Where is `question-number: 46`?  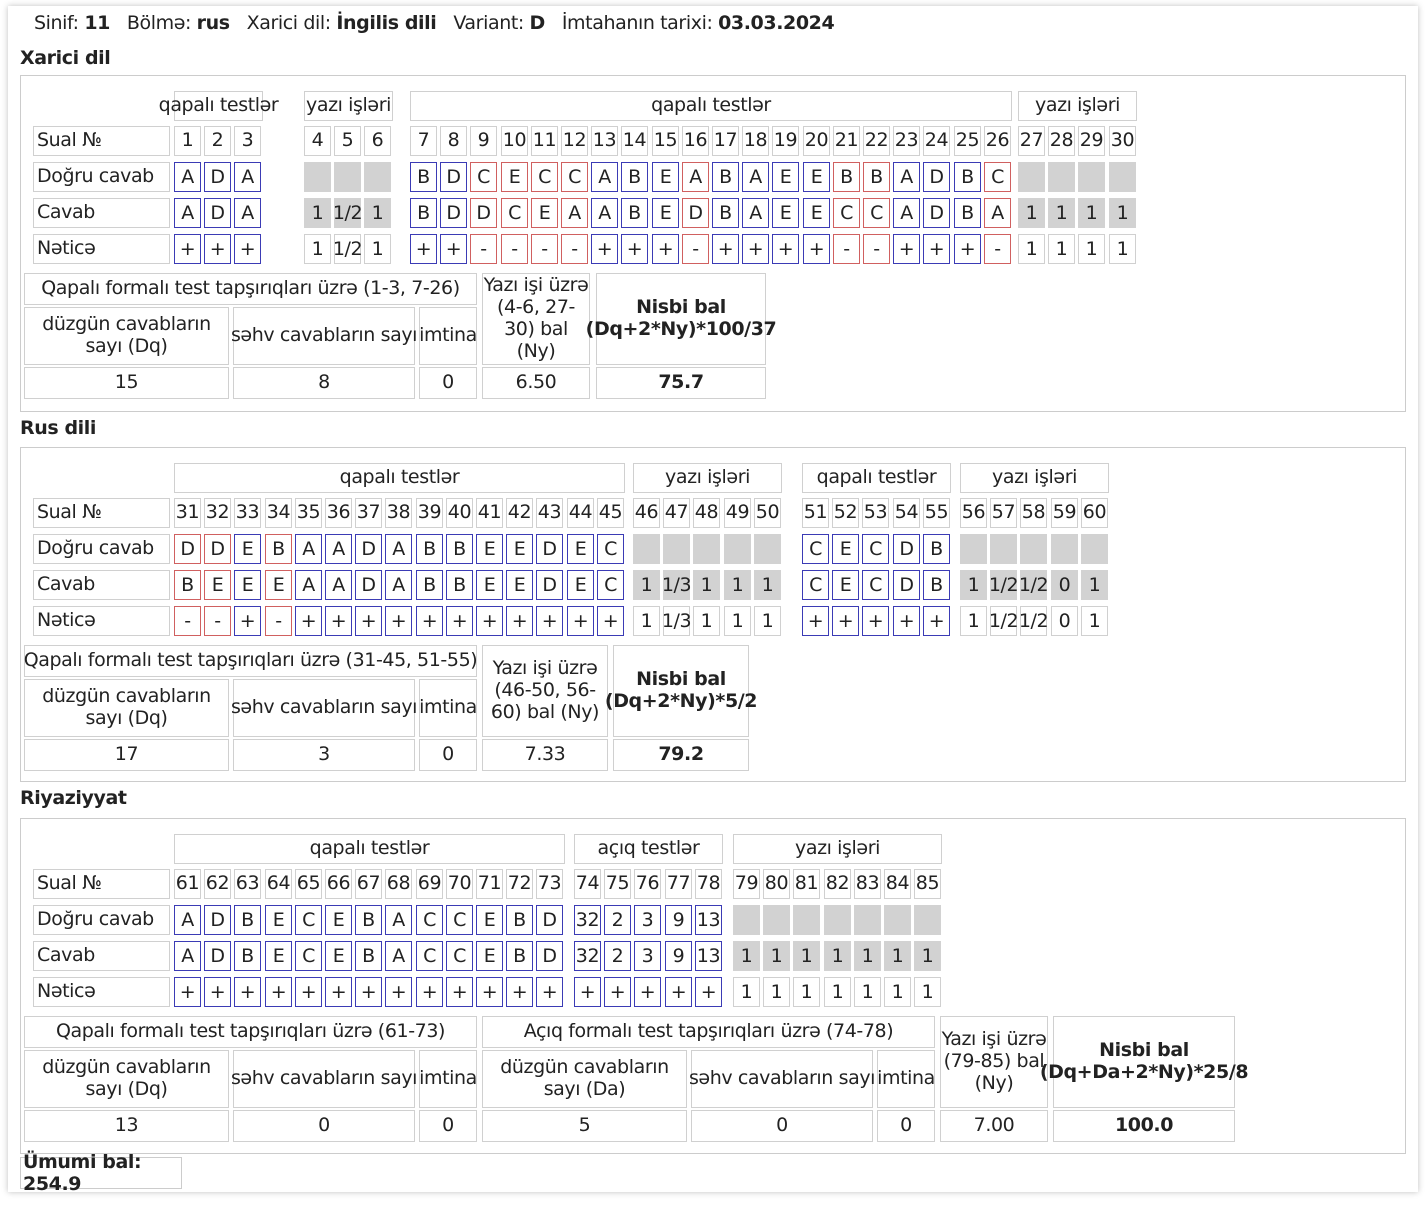
question-number: 46 is located at coordinates (646, 513).